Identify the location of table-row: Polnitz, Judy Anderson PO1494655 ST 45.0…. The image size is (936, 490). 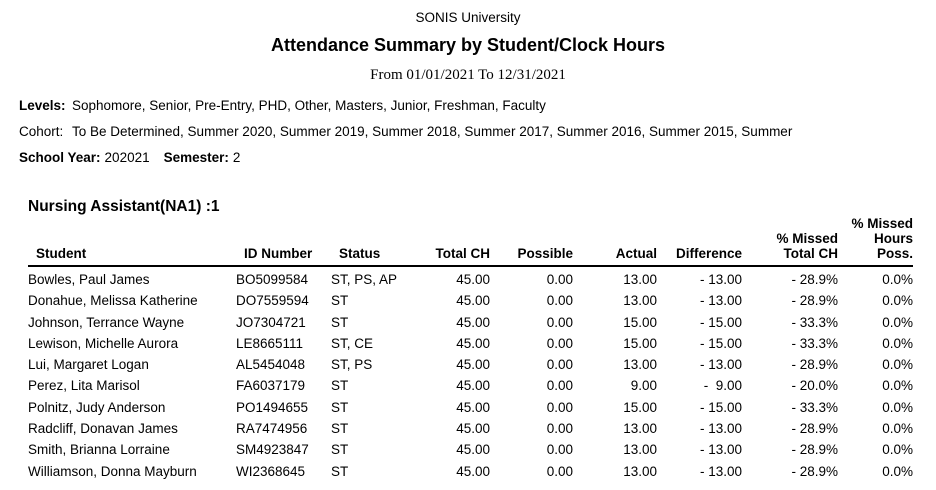
(470, 407).